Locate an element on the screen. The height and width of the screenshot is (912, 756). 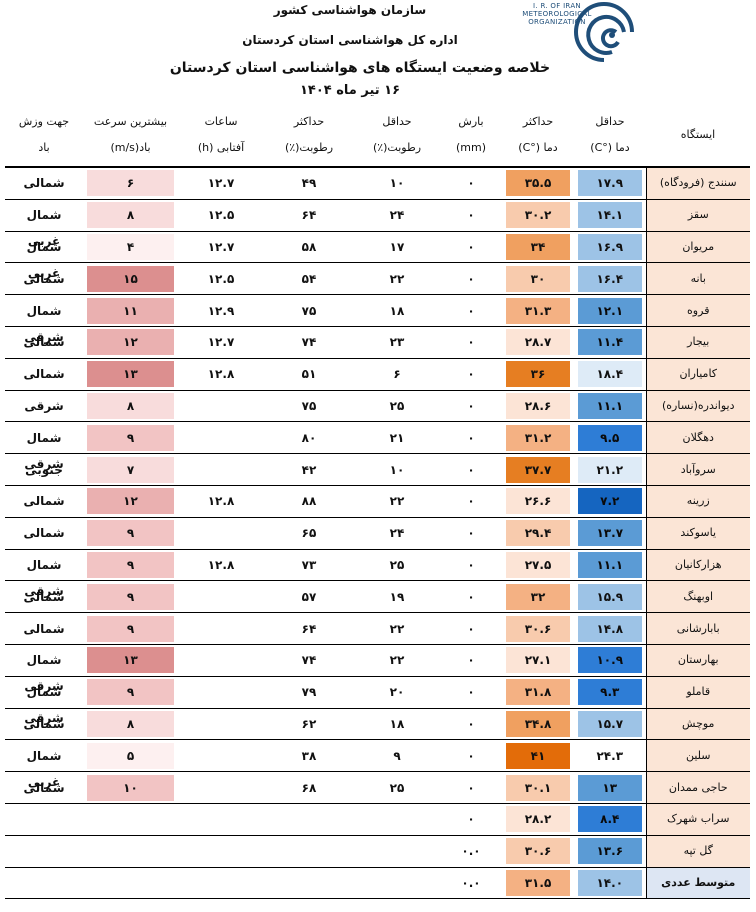
cell-dir: جنوبی is located at coordinates (44, 470).